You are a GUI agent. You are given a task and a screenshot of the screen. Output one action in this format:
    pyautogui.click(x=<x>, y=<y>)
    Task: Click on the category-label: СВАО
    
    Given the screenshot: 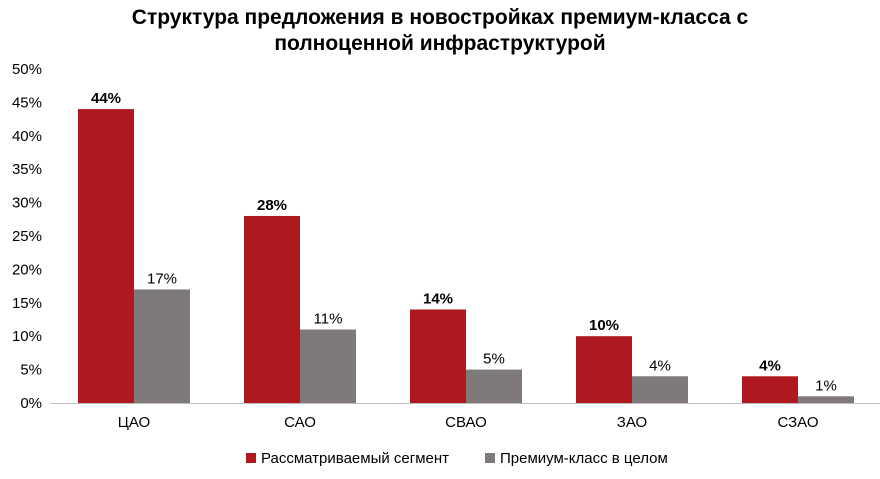 What is the action you would take?
    pyautogui.click(x=466, y=422)
    